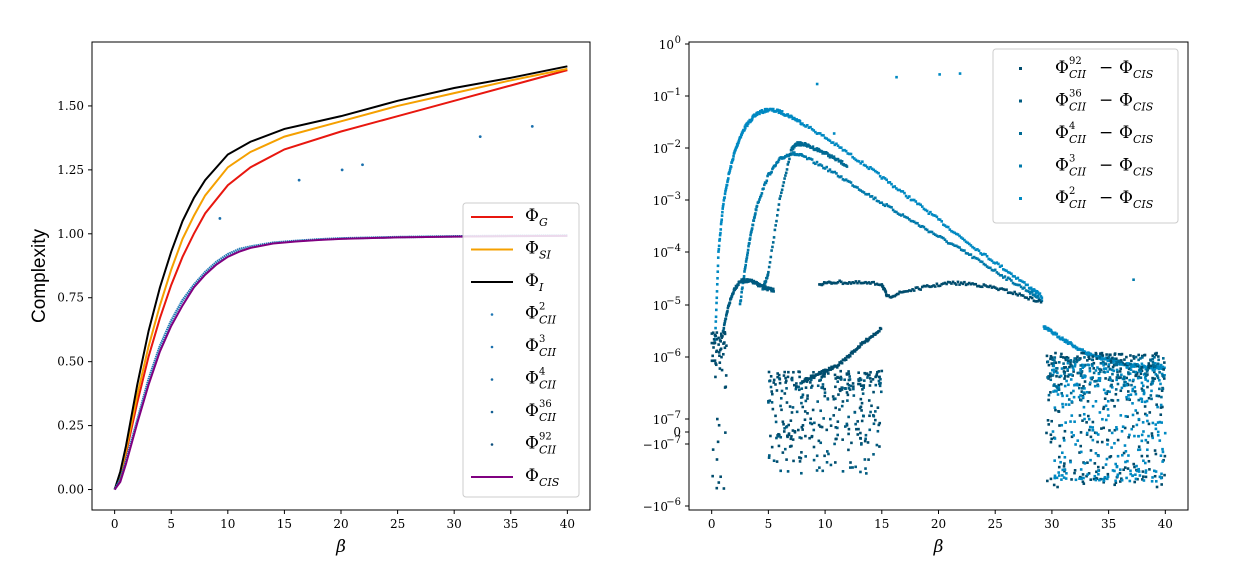 This screenshot has height=572, width=1235. I want to click on x-tick-label: 25, so click(397, 524).